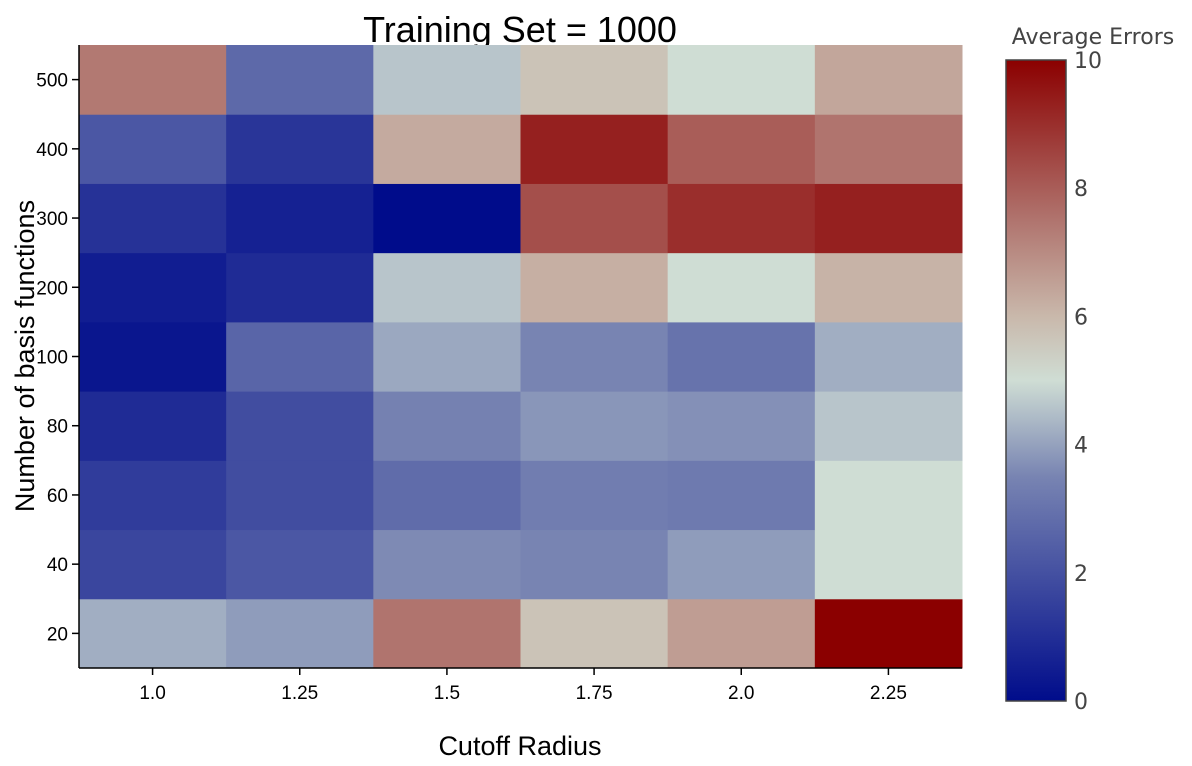  I want to click on colorbar-tick-label: 6, so click(1081, 317).